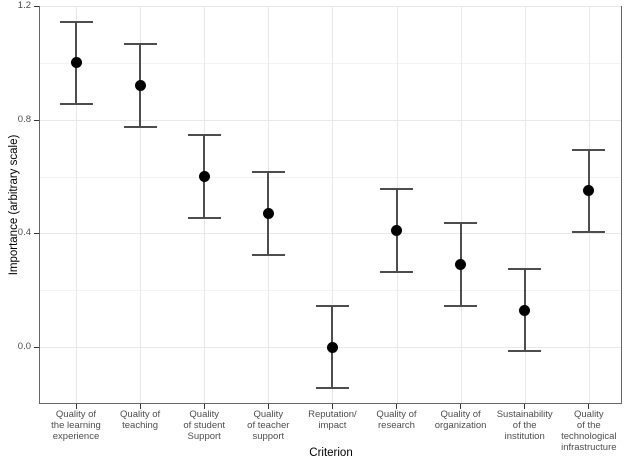 Image resolution: width=630 pixels, height=468 pixels. I want to click on x-category-label-line: experience, so click(76, 436).